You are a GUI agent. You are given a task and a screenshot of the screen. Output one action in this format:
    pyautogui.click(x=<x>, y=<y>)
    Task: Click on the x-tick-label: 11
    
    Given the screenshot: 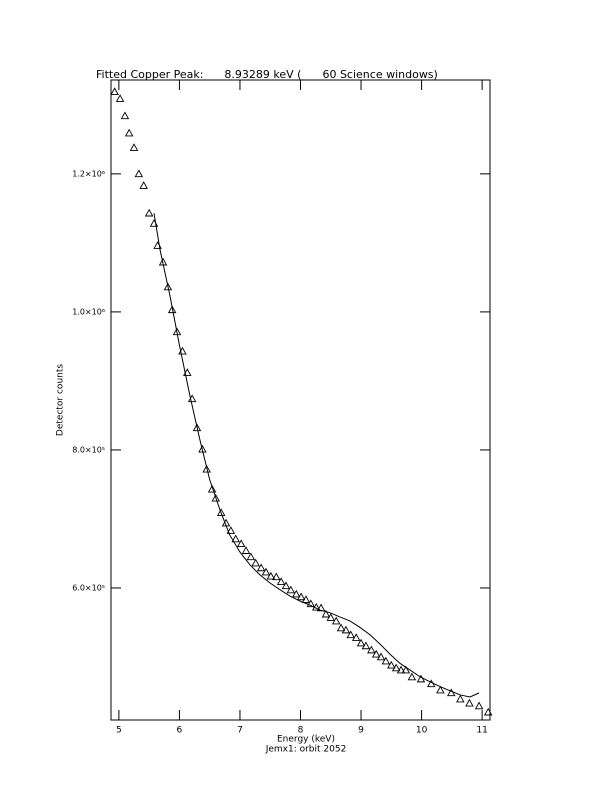 What is the action you would take?
    pyautogui.click(x=481, y=731)
    